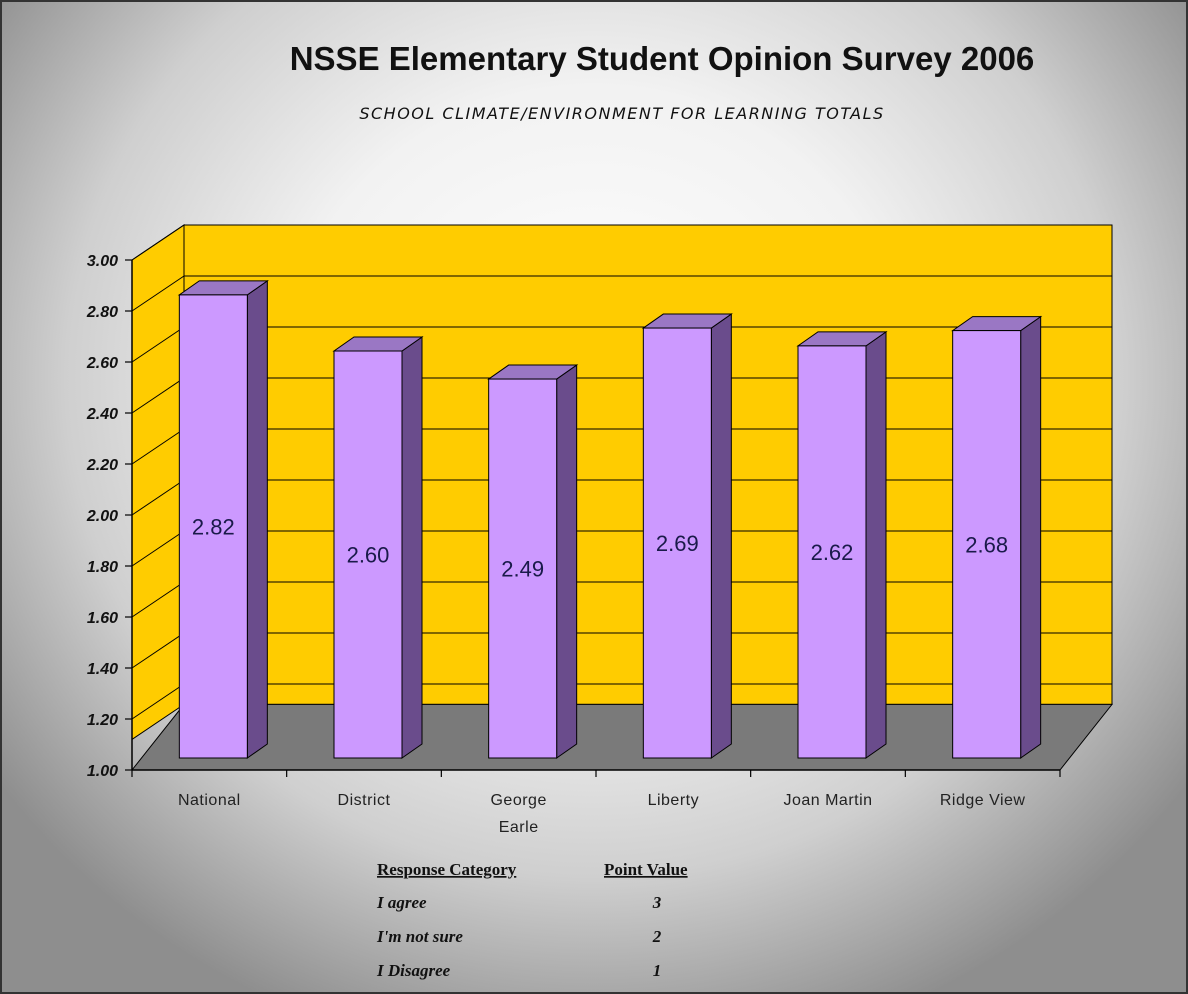 The height and width of the screenshot is (994, 1188). I want to click on y-tick-label: 2.80, so click(102, 312).